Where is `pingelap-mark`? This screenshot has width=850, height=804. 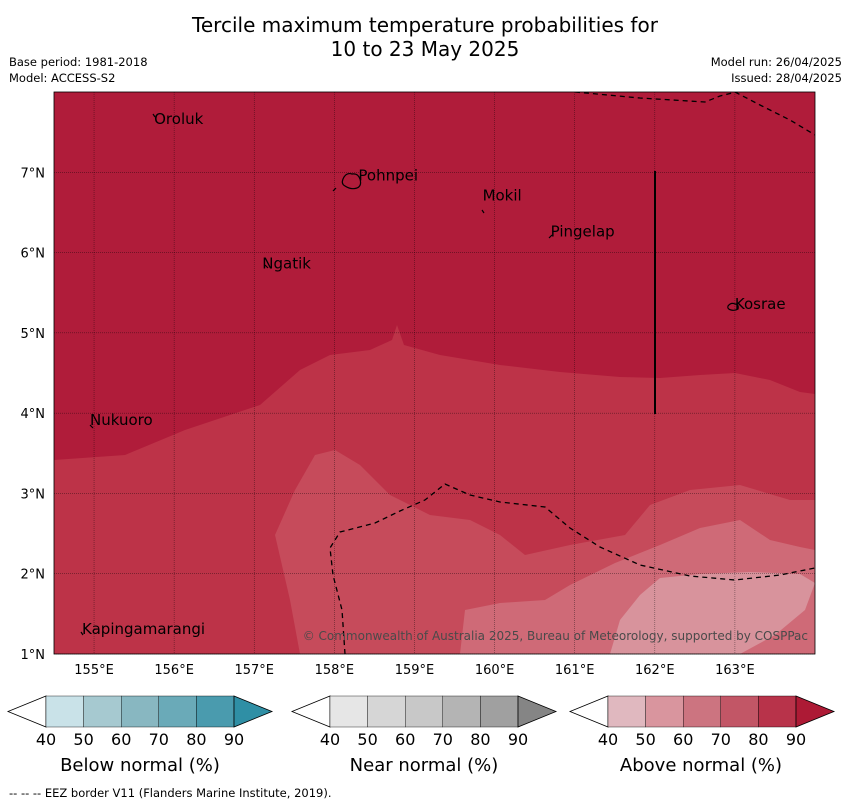
pingelap-mark is located at coordinates (550, 236).